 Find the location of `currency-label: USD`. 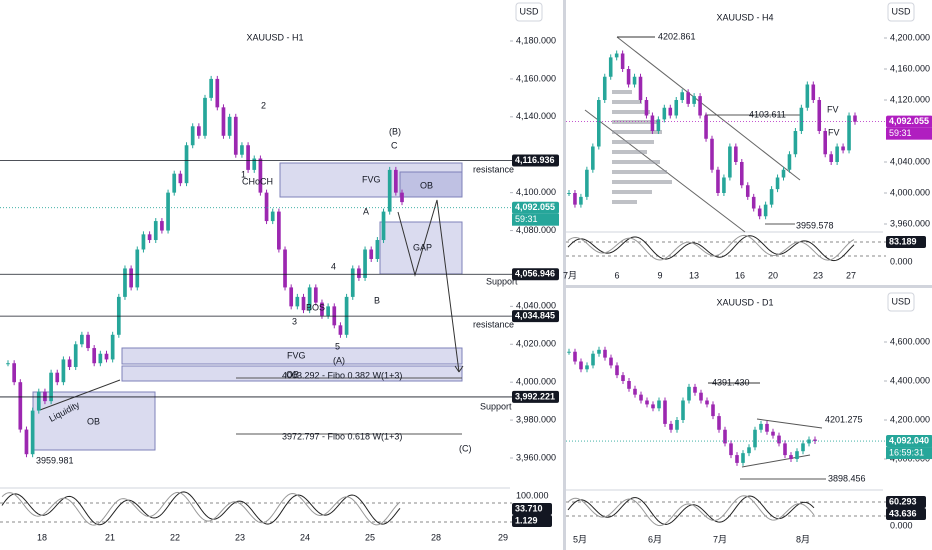

currency-label: USD is located at coordinates (901, 11).